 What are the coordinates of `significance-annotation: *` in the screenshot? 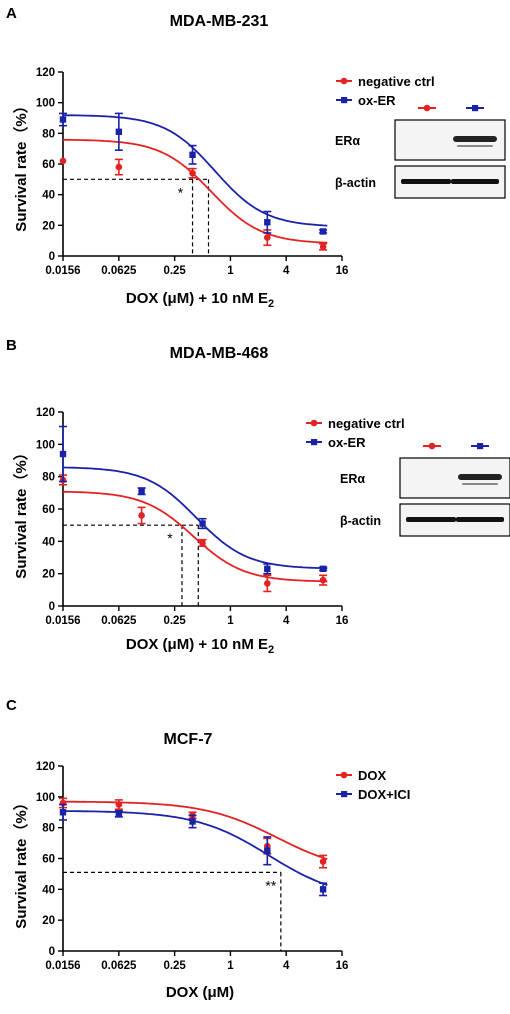 It's located at (170, 538).